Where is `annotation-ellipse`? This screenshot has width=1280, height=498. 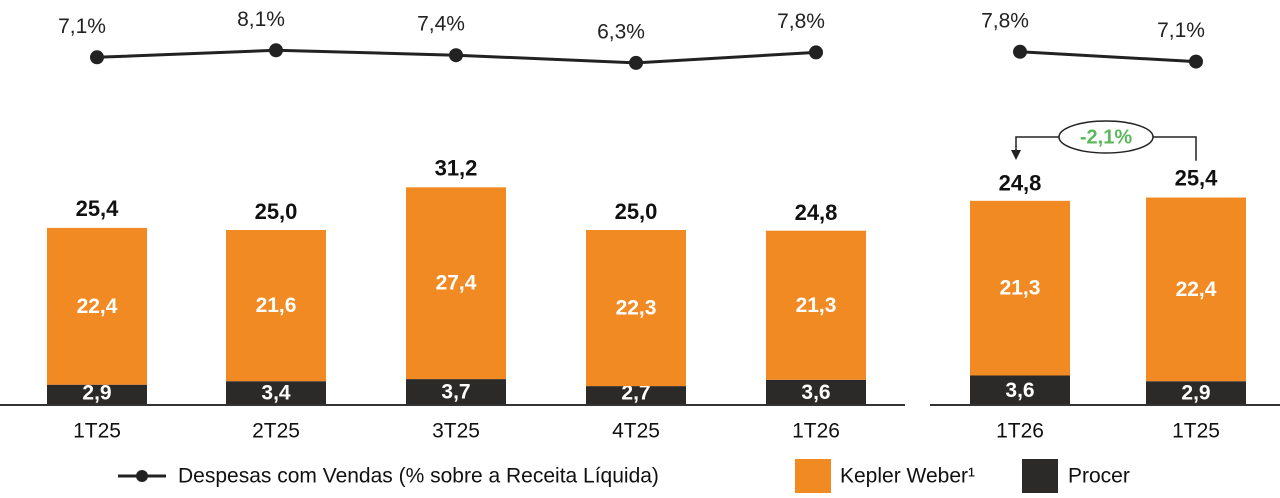
annotation-ellipse is located at coordinates (1106, 137).